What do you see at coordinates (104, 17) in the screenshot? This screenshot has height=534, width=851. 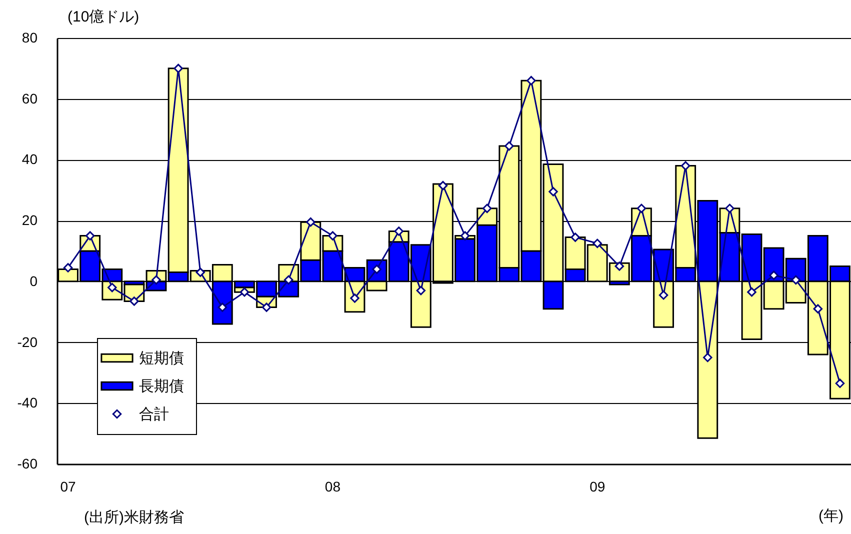 I see `y-axis-title: (10億ドル)` at bounding box center [104, 17].